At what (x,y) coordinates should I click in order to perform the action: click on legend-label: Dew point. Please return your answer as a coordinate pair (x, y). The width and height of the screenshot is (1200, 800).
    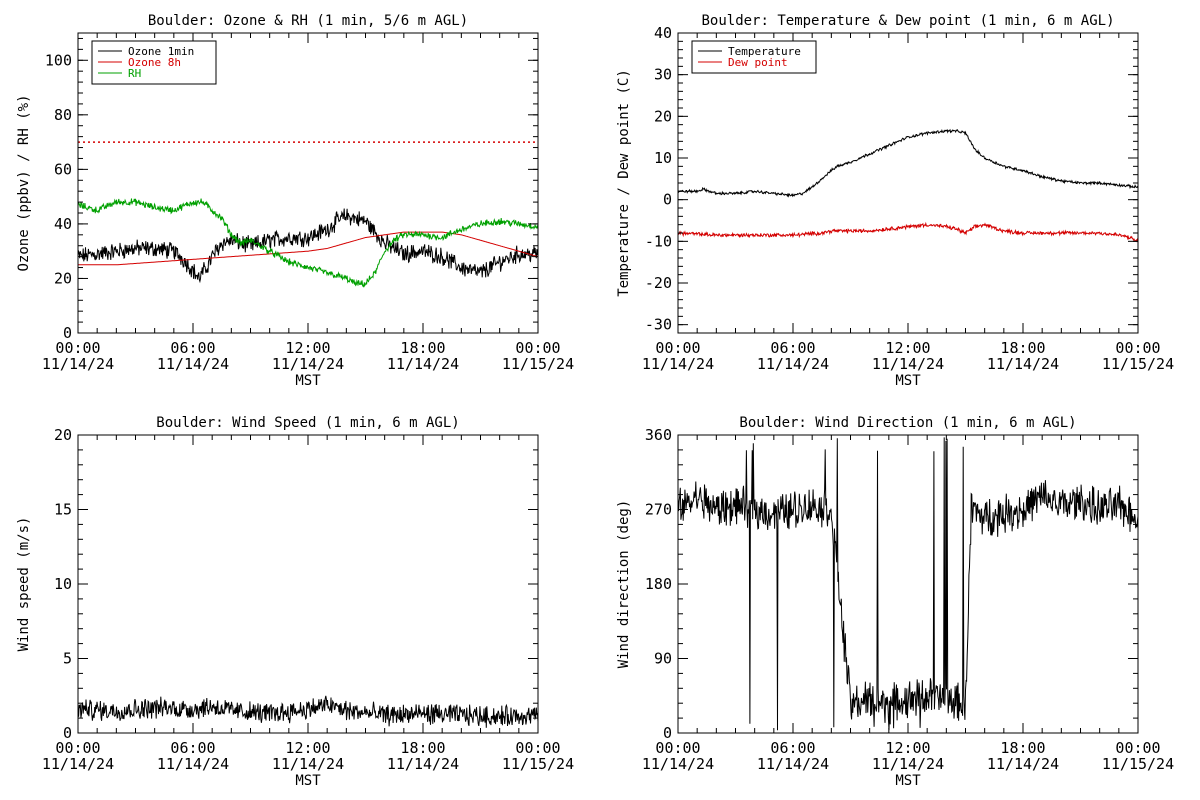
    Looking at the image, I should click on (758, 62).